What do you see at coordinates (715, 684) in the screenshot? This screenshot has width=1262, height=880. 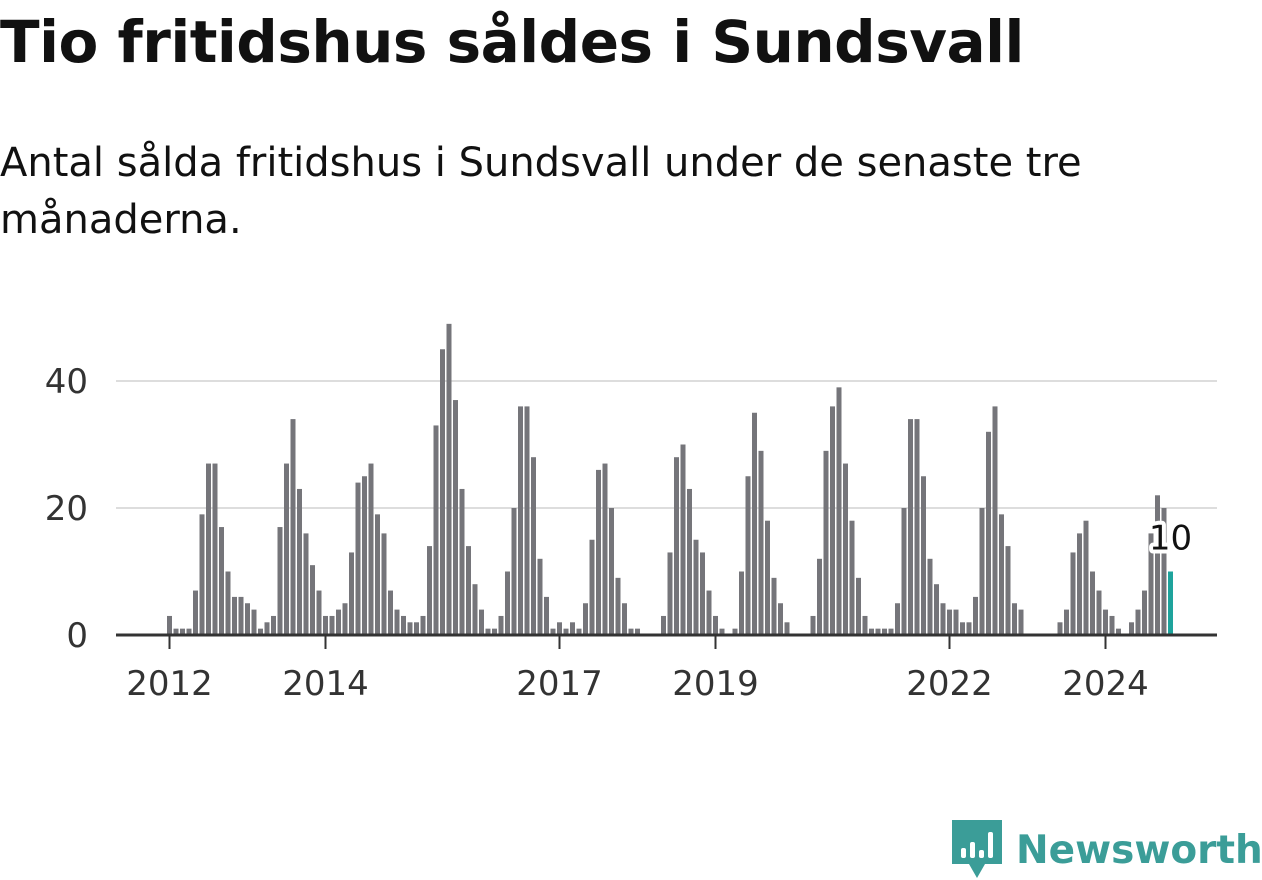 I see `x-tick-label-2019: 2019` at bounding box center [715, 684].